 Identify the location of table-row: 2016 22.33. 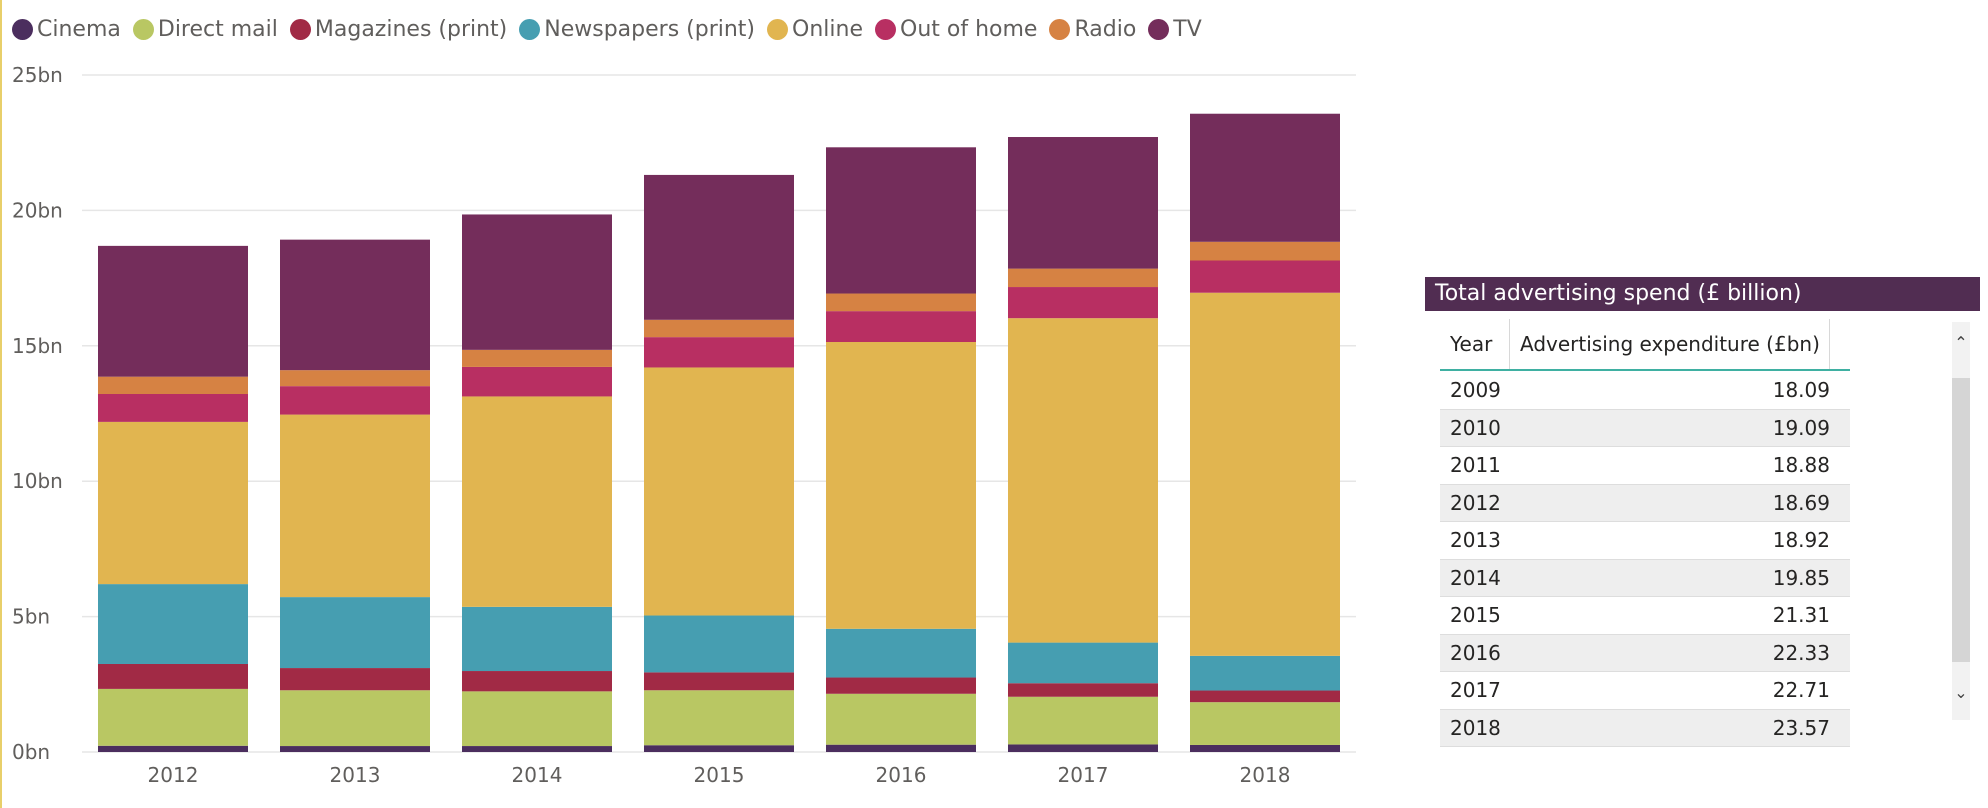
(1645, 653).